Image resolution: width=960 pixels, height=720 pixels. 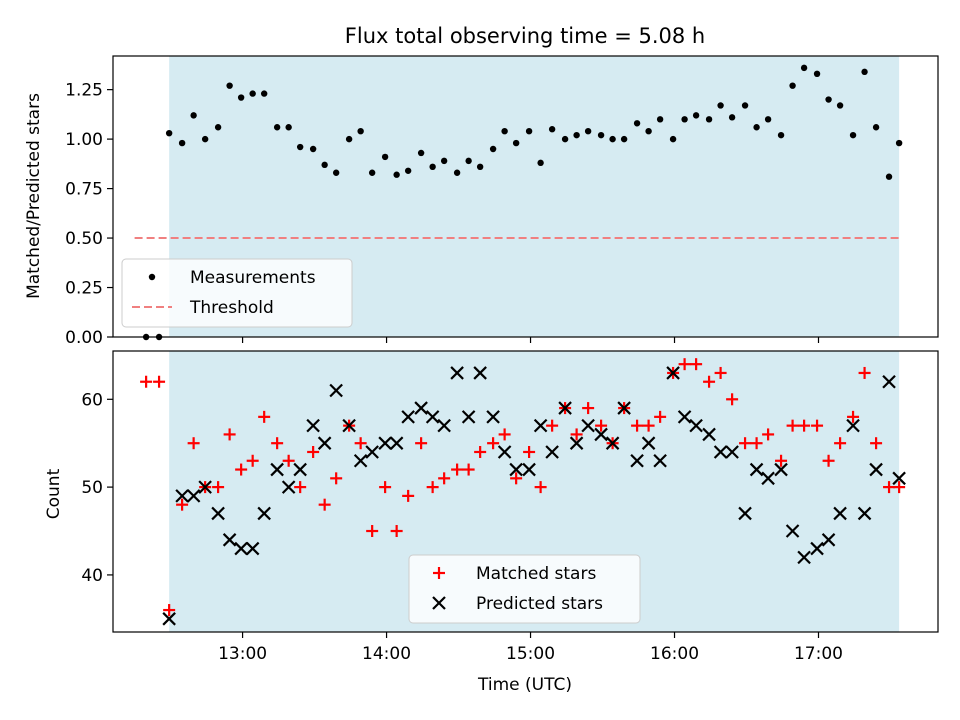 What do you see at coordinates (525, 36) in the screenshot?
I see `chart-title: Flux total observing time = 5.08 h` at bounding box center [525, 36].